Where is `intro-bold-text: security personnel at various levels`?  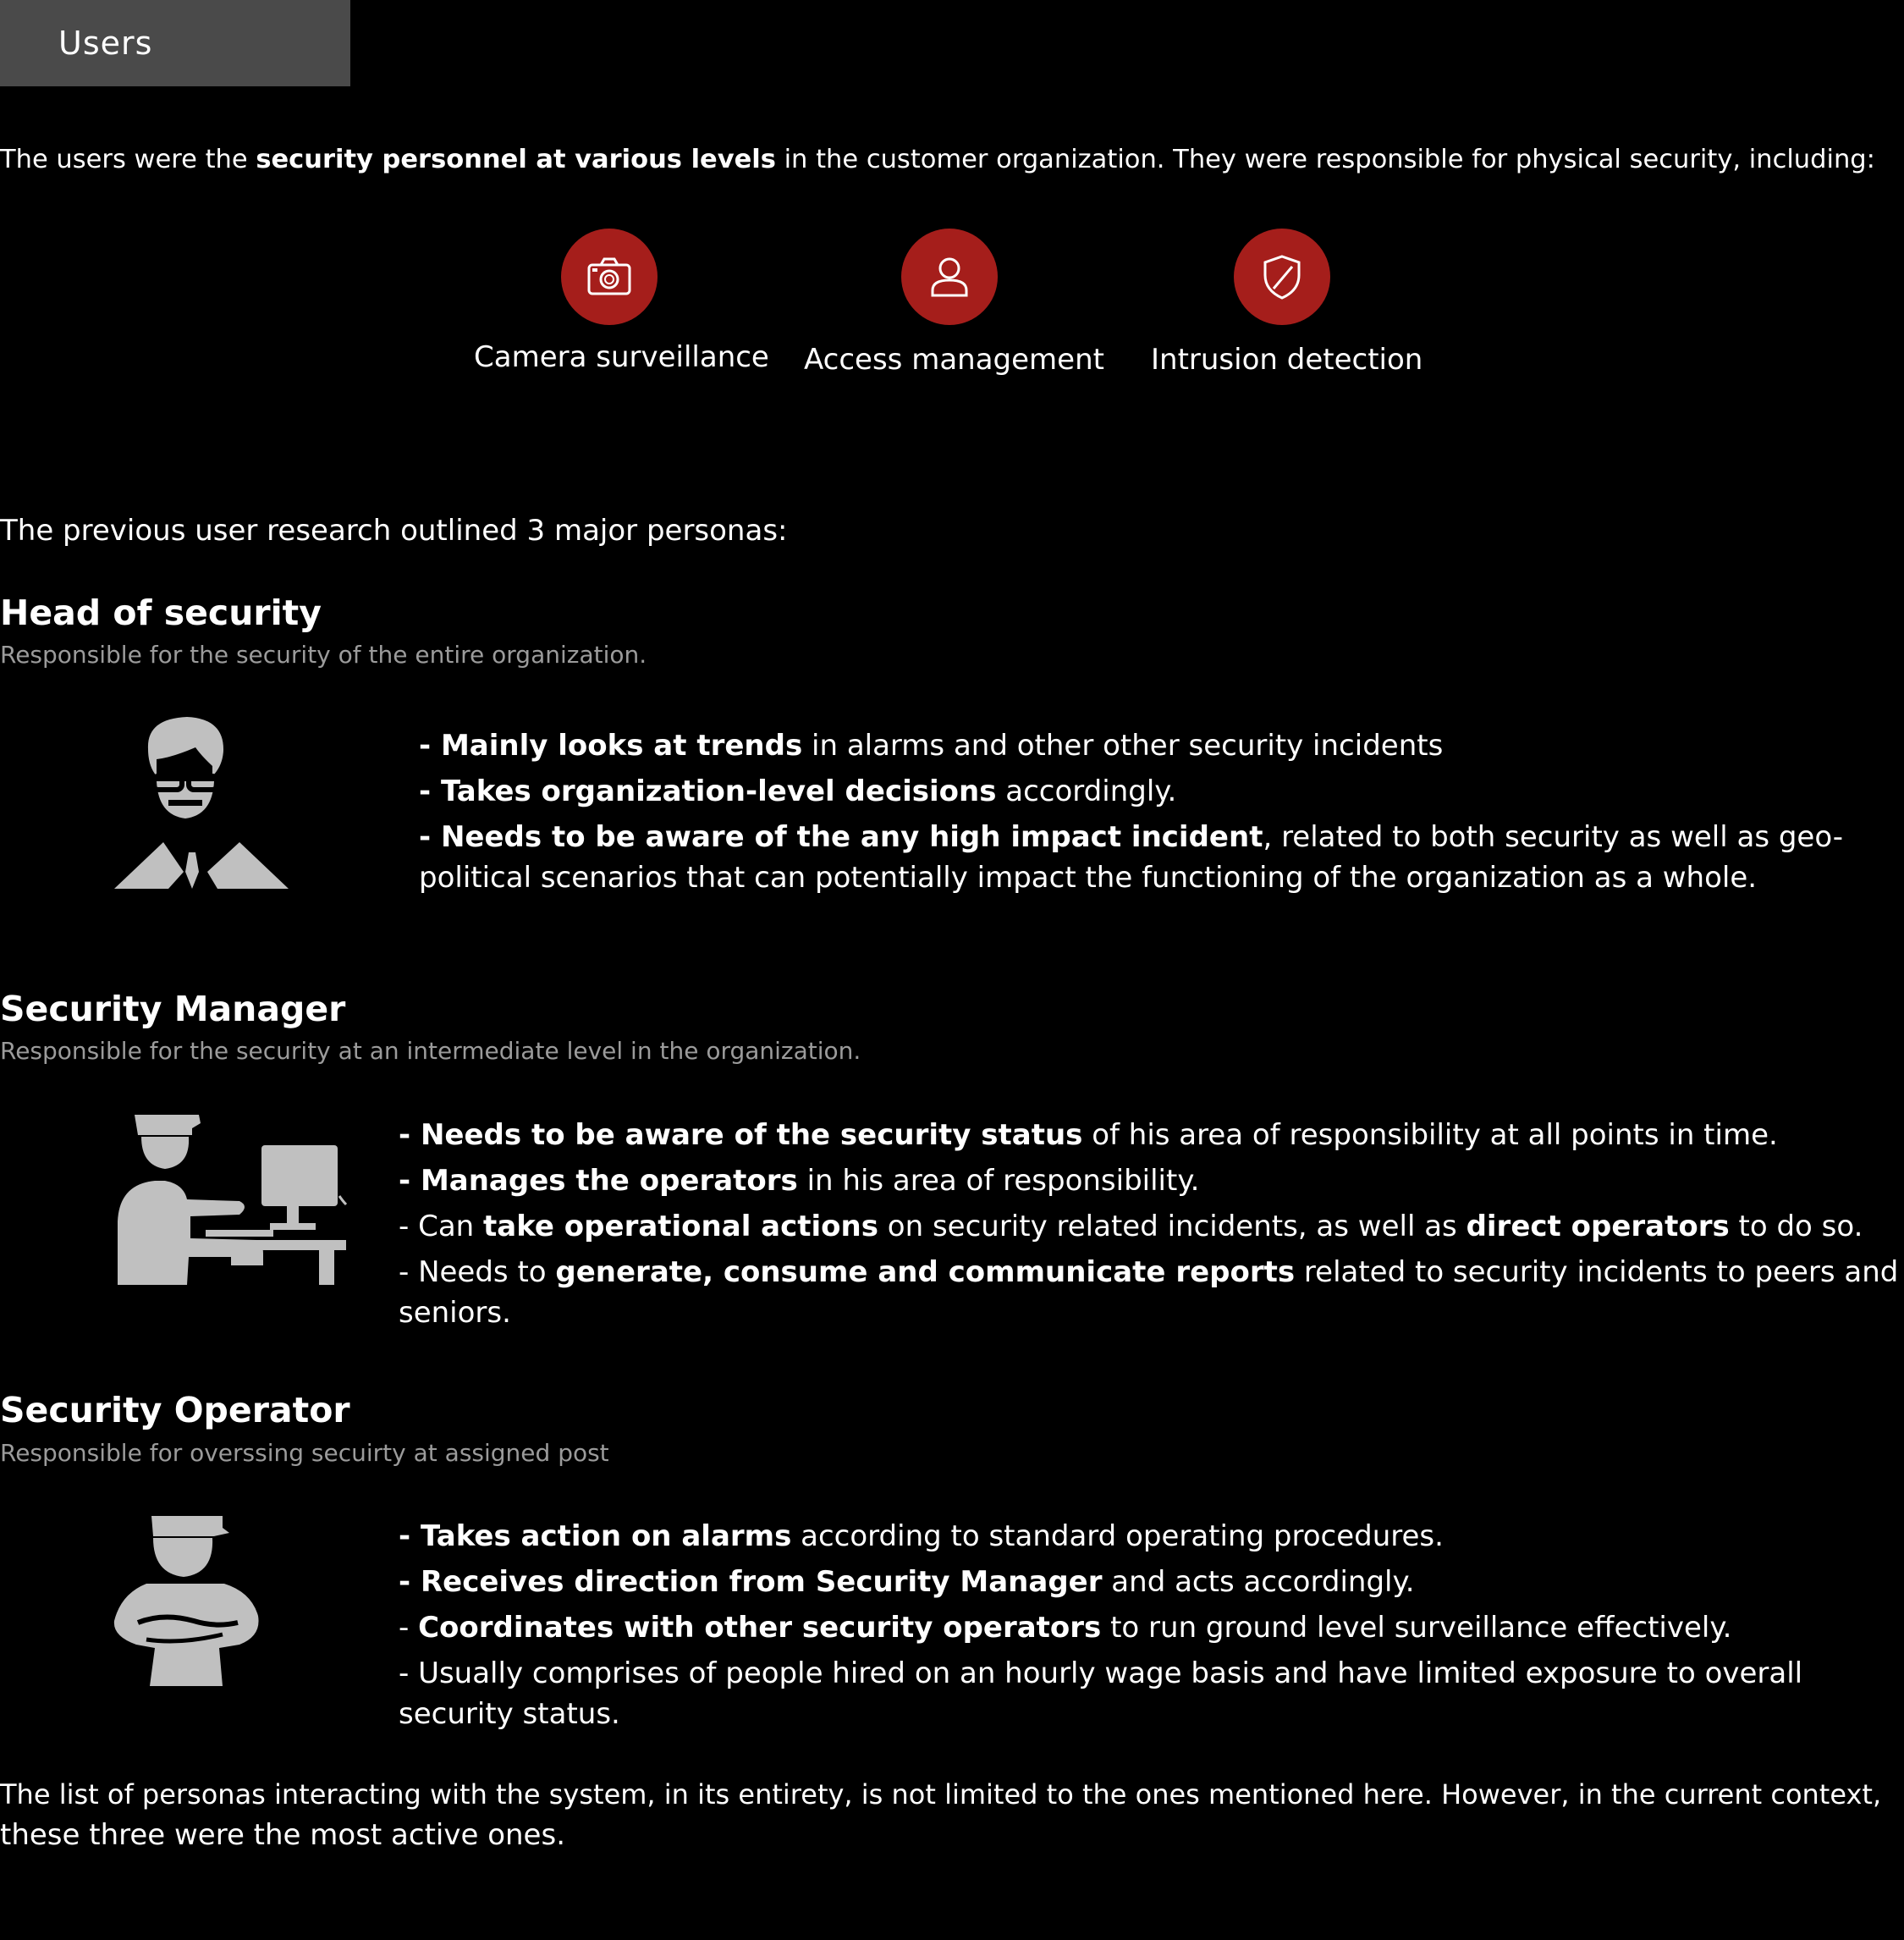
intro-bold-text: security personnel at various levels is located at coordinates (516, 159).